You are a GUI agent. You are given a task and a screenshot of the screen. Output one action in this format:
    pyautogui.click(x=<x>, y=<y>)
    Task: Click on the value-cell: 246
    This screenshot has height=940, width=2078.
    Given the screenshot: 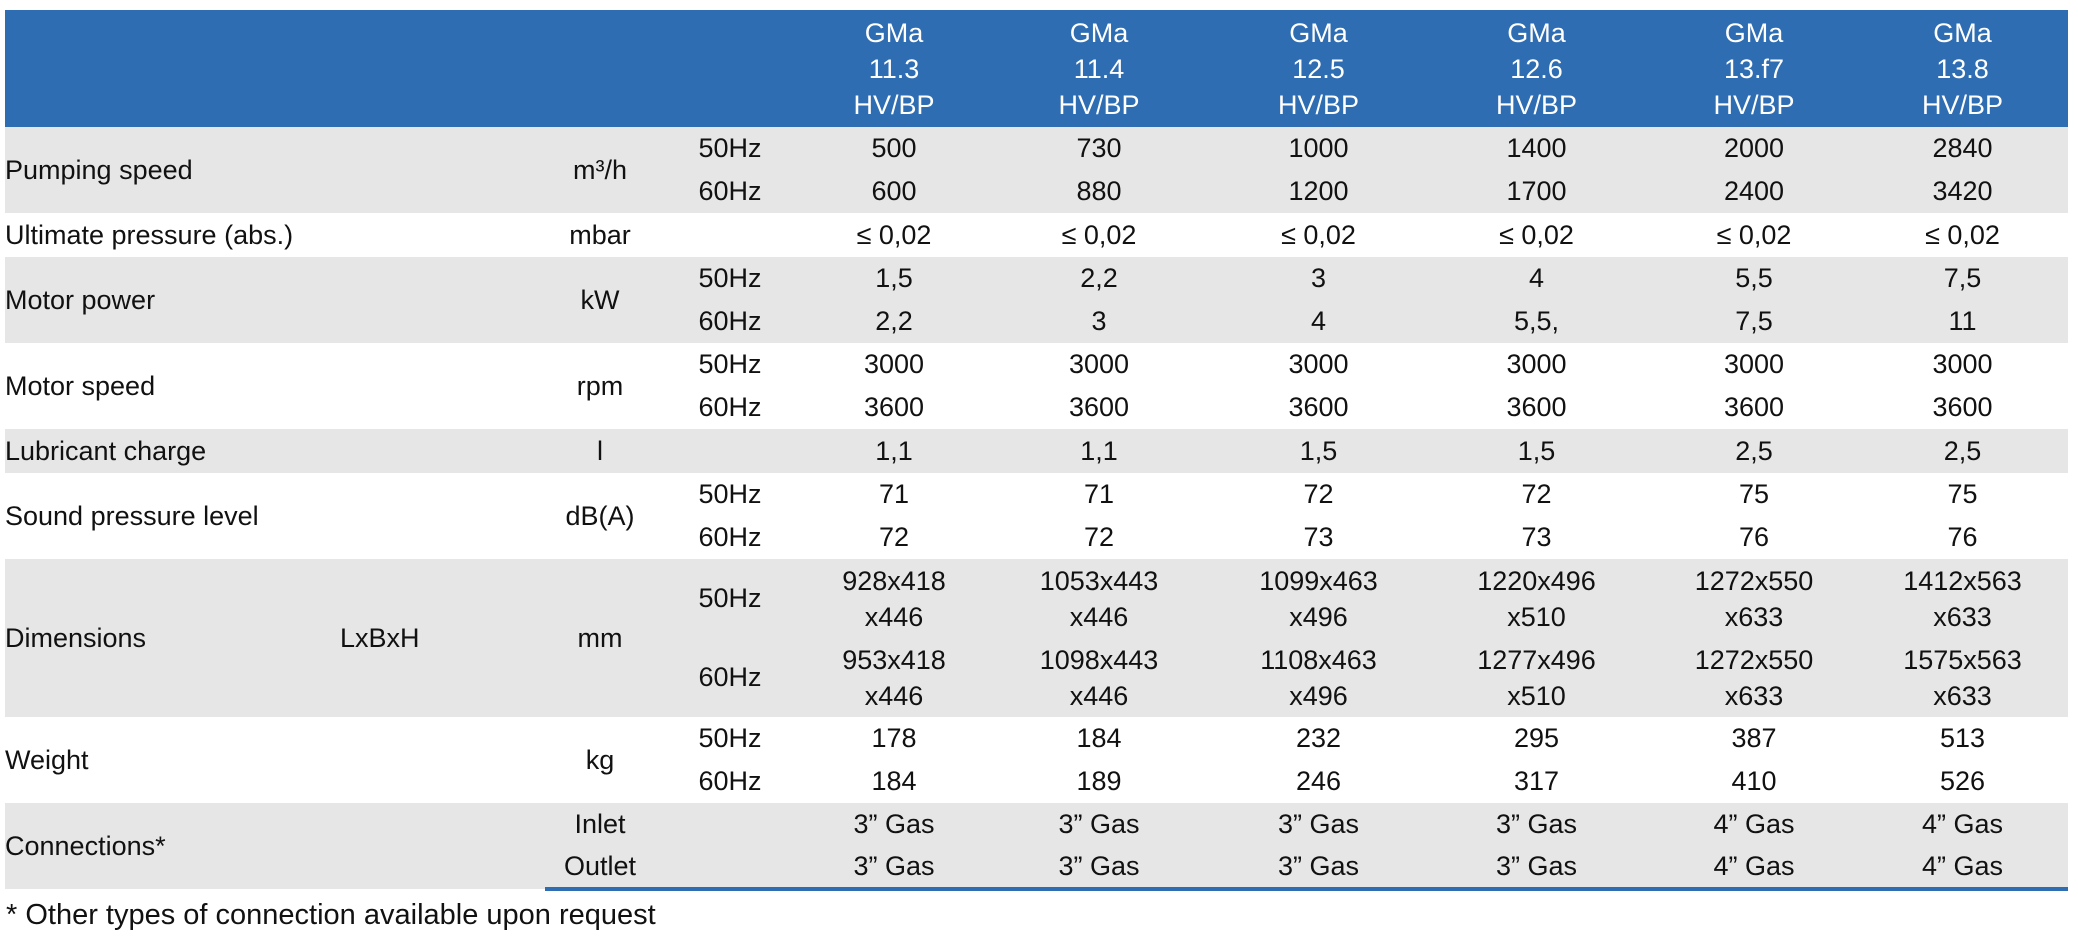 What is the action you would take?
    pyautogui.click(x=1318, y=781)
    